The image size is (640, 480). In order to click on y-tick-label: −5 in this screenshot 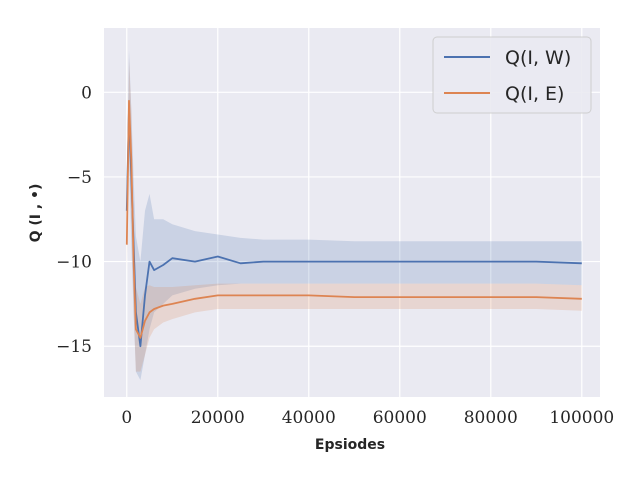, I will do `click(79, 178)`.